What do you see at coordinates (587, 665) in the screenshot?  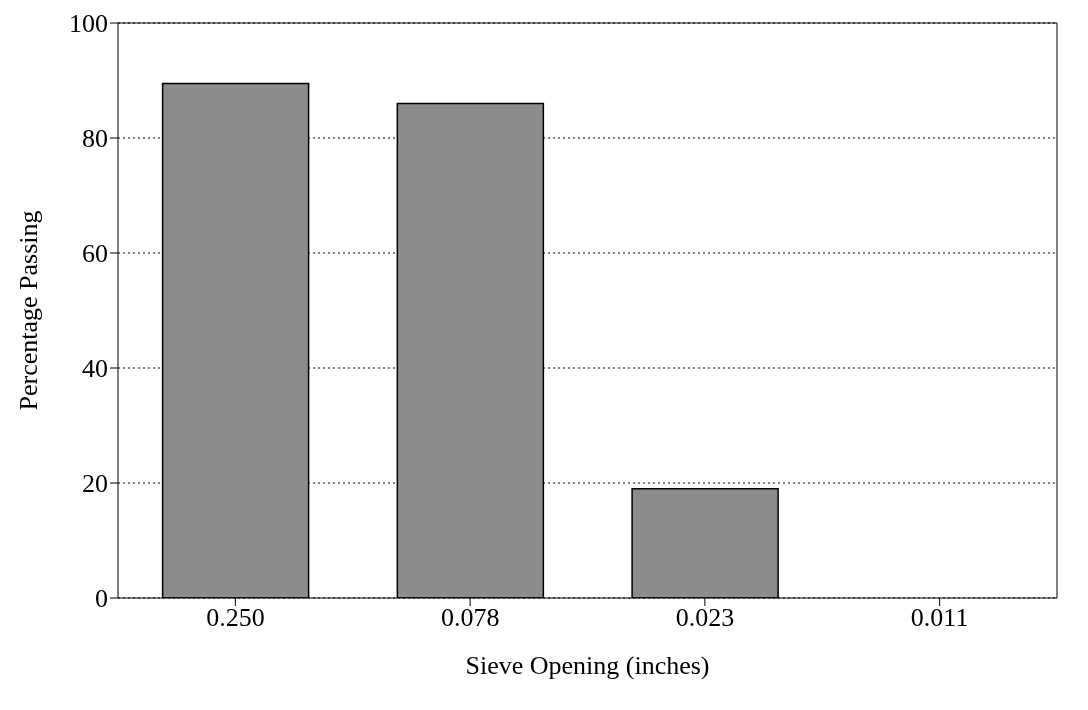 I see `x-axis-title: Sieve Opening (inches)` at bounding box center [587, 665].